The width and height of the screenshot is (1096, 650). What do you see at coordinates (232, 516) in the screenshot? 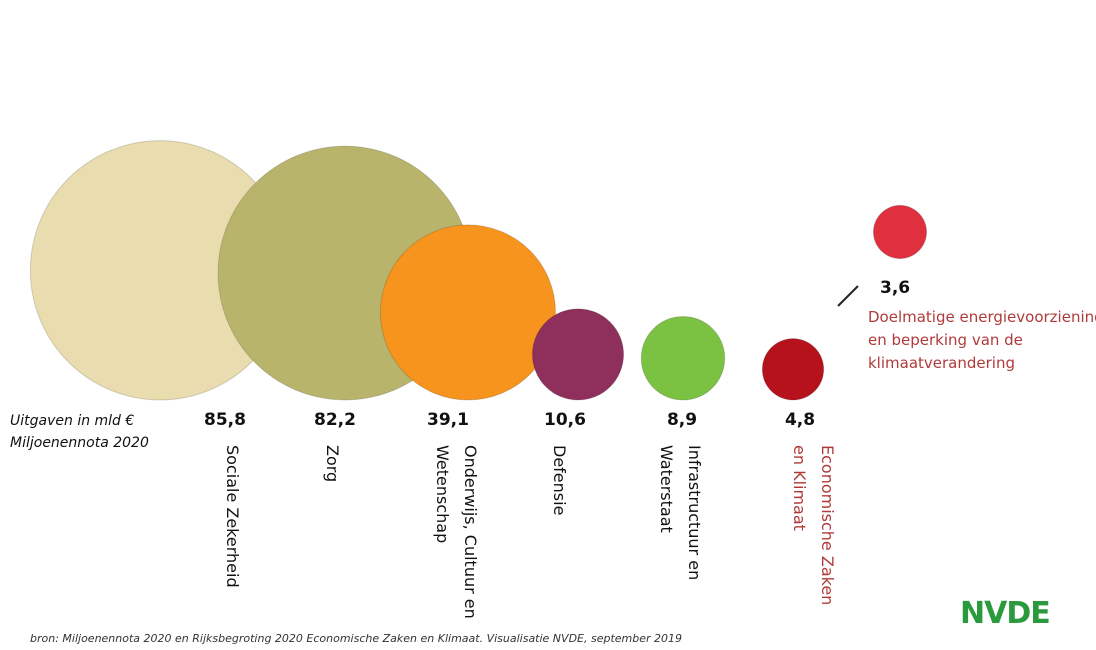
I see `category-label: Sociale Zekerheid` at bounding box center [232, 516].